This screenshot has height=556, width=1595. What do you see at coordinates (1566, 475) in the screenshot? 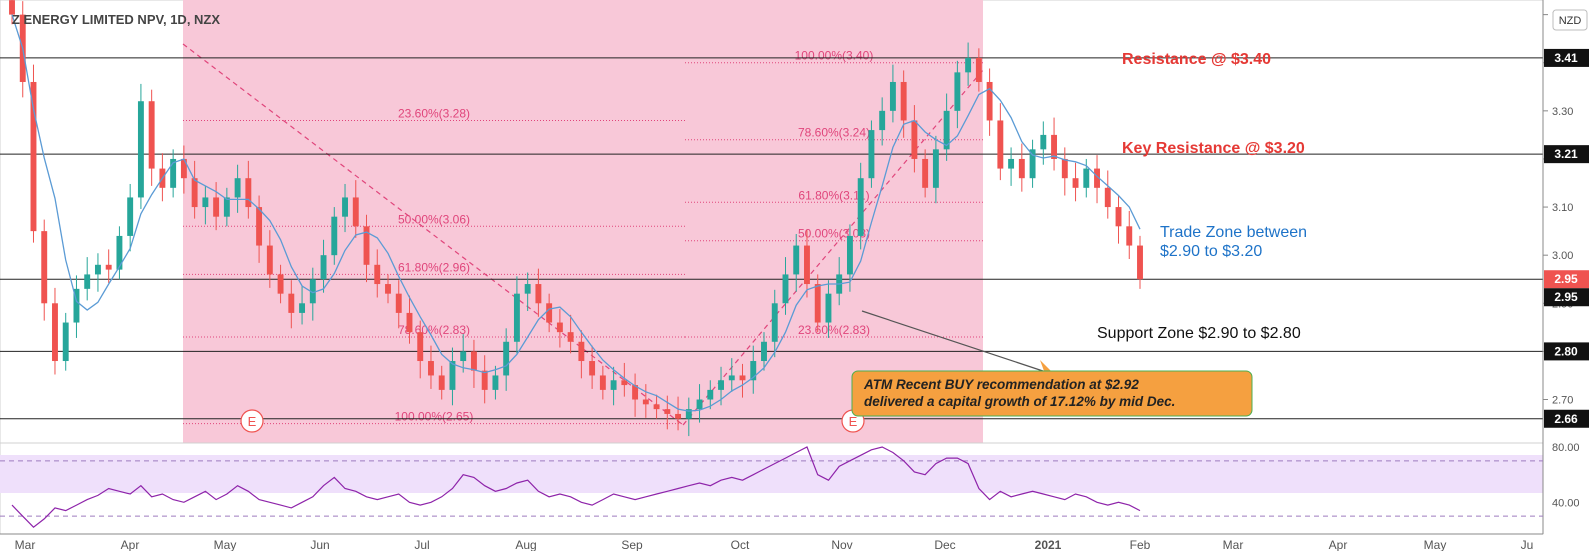
I see `rsi-axis: 80.00 40.00` at bounding box center [1566, 475].